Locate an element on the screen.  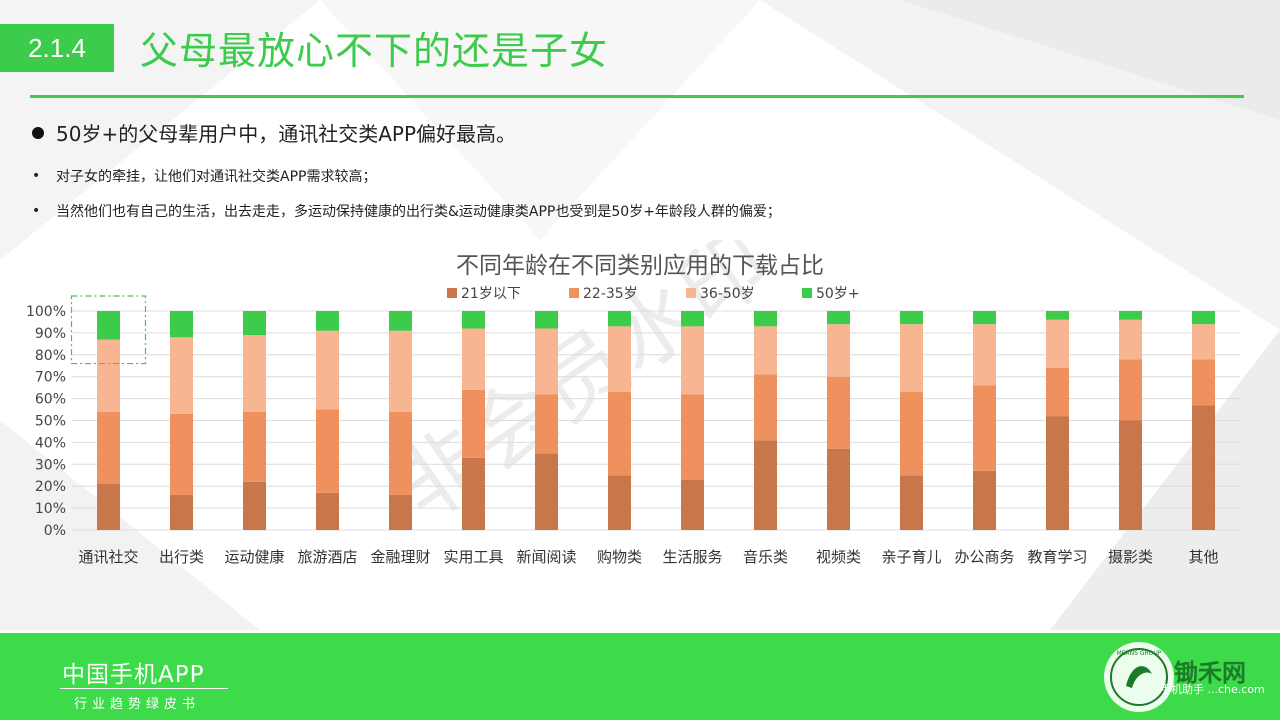
x-tick-label: 实用工具 is located at coordinates (473, 557).